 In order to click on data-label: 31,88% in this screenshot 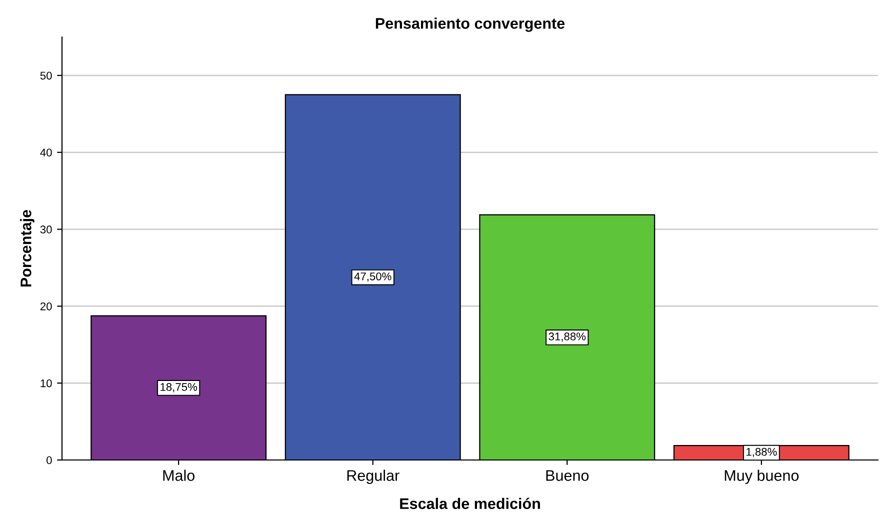, I will do `click(567, 337)`.